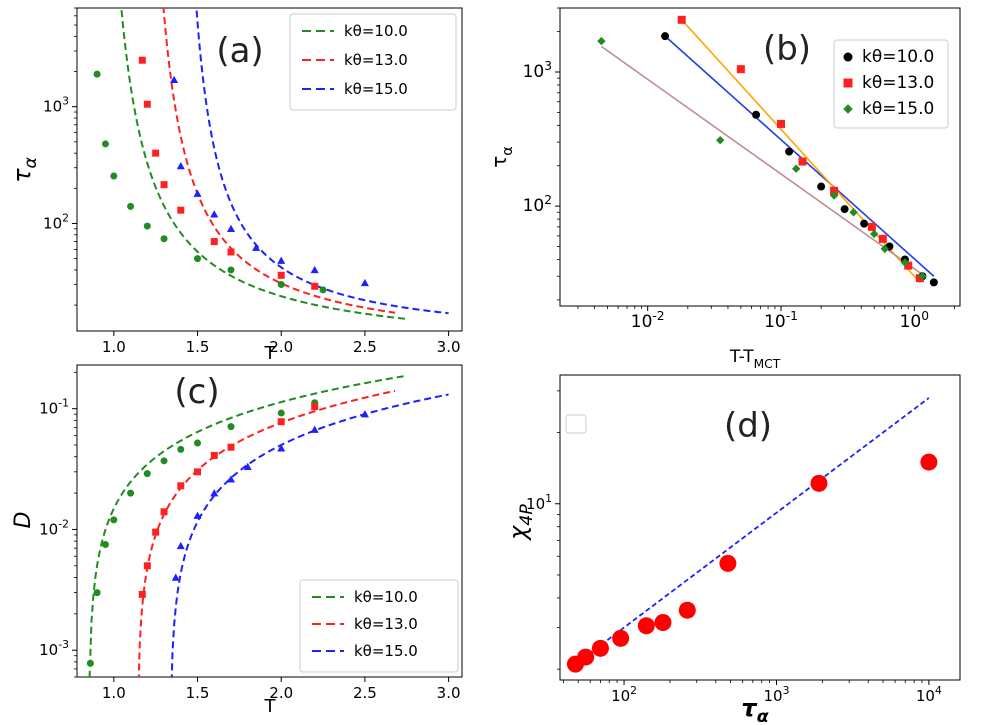 The width and height of the screenshot is (997, 725). What do you see at coordinates (929, 694) in the screenshot?
I see `x-tick-label: 10⁴` at bounding box center [929, 694].